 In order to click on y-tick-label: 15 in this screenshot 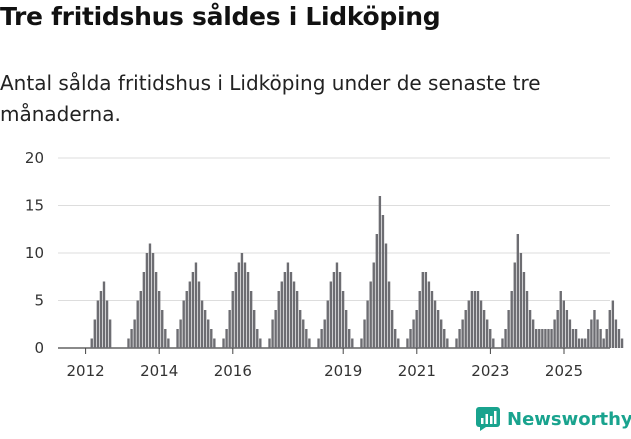, I will do `click(34, 206)`.